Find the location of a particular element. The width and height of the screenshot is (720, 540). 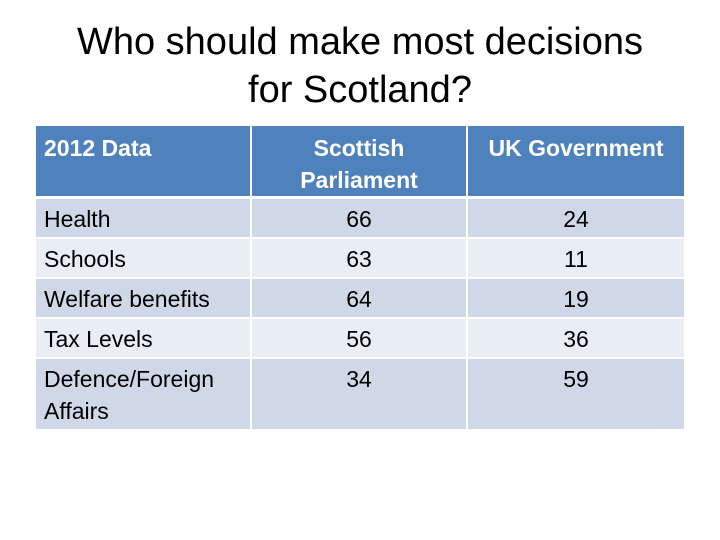

scottish-value: 66 is located at coordinates (360, 219).